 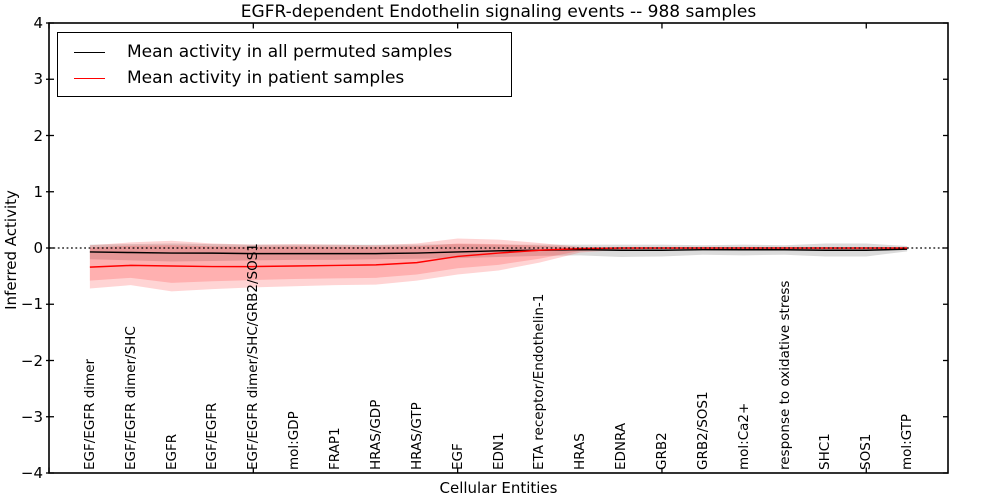 What do you see at coordinates (784, 375) in the screenshot?
I see `x-tick-label: response to oxidative stress` at bounding box center [784, 375].